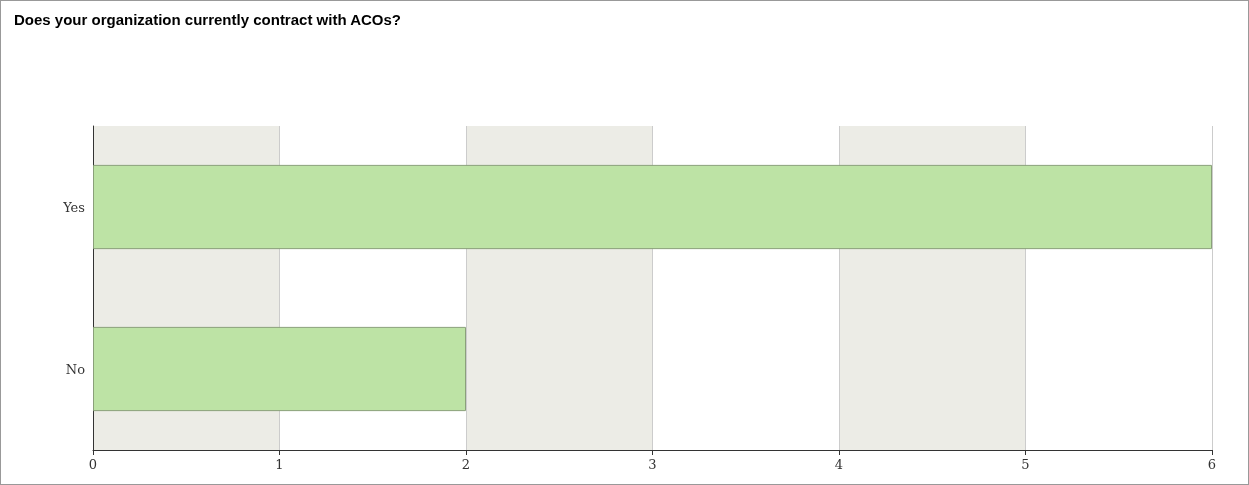 This screenshot has height=485, width=1249. What do you see at coordinates (1025, 464) in the screenshot?
I see `x-tick-label: 5` at bounding box center [1025, 464].